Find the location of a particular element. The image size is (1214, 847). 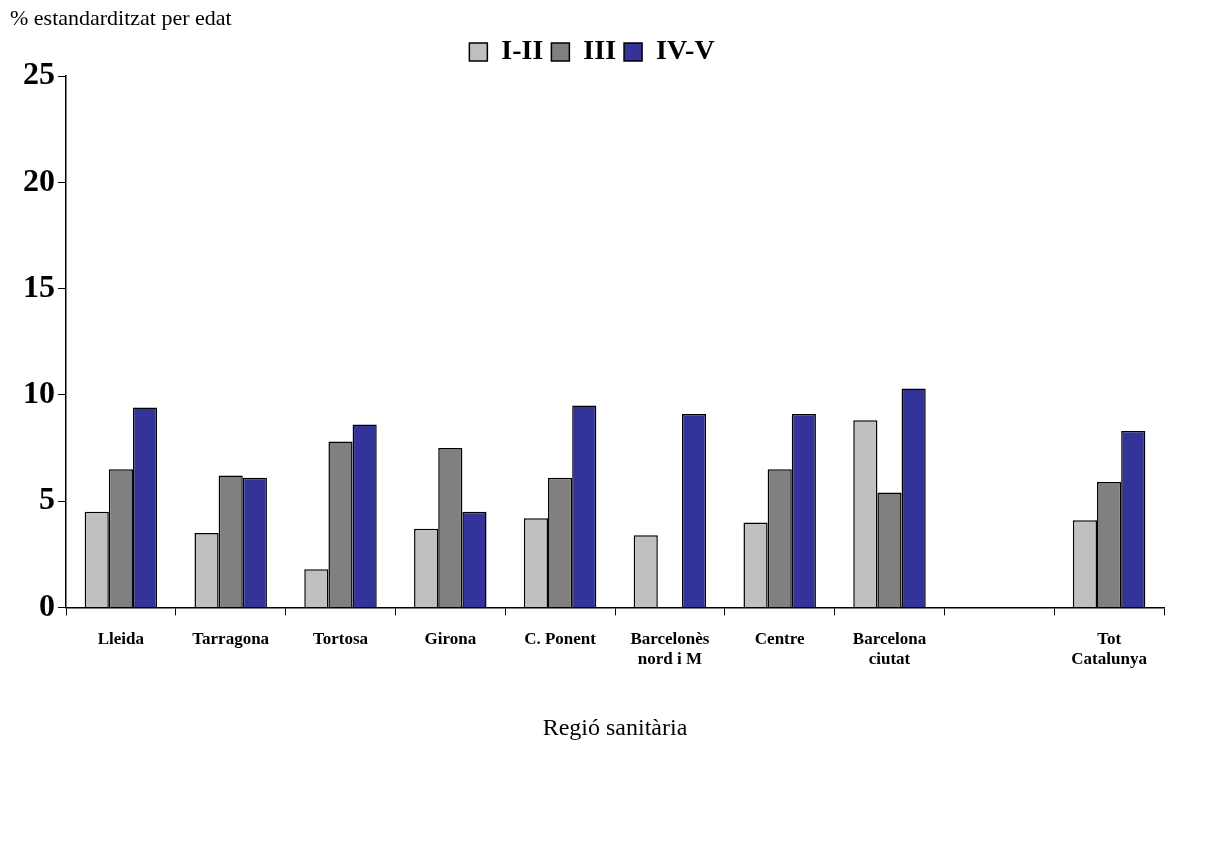

x-tick-label: Barcelona ciutat is located at coordinates (889, 648).